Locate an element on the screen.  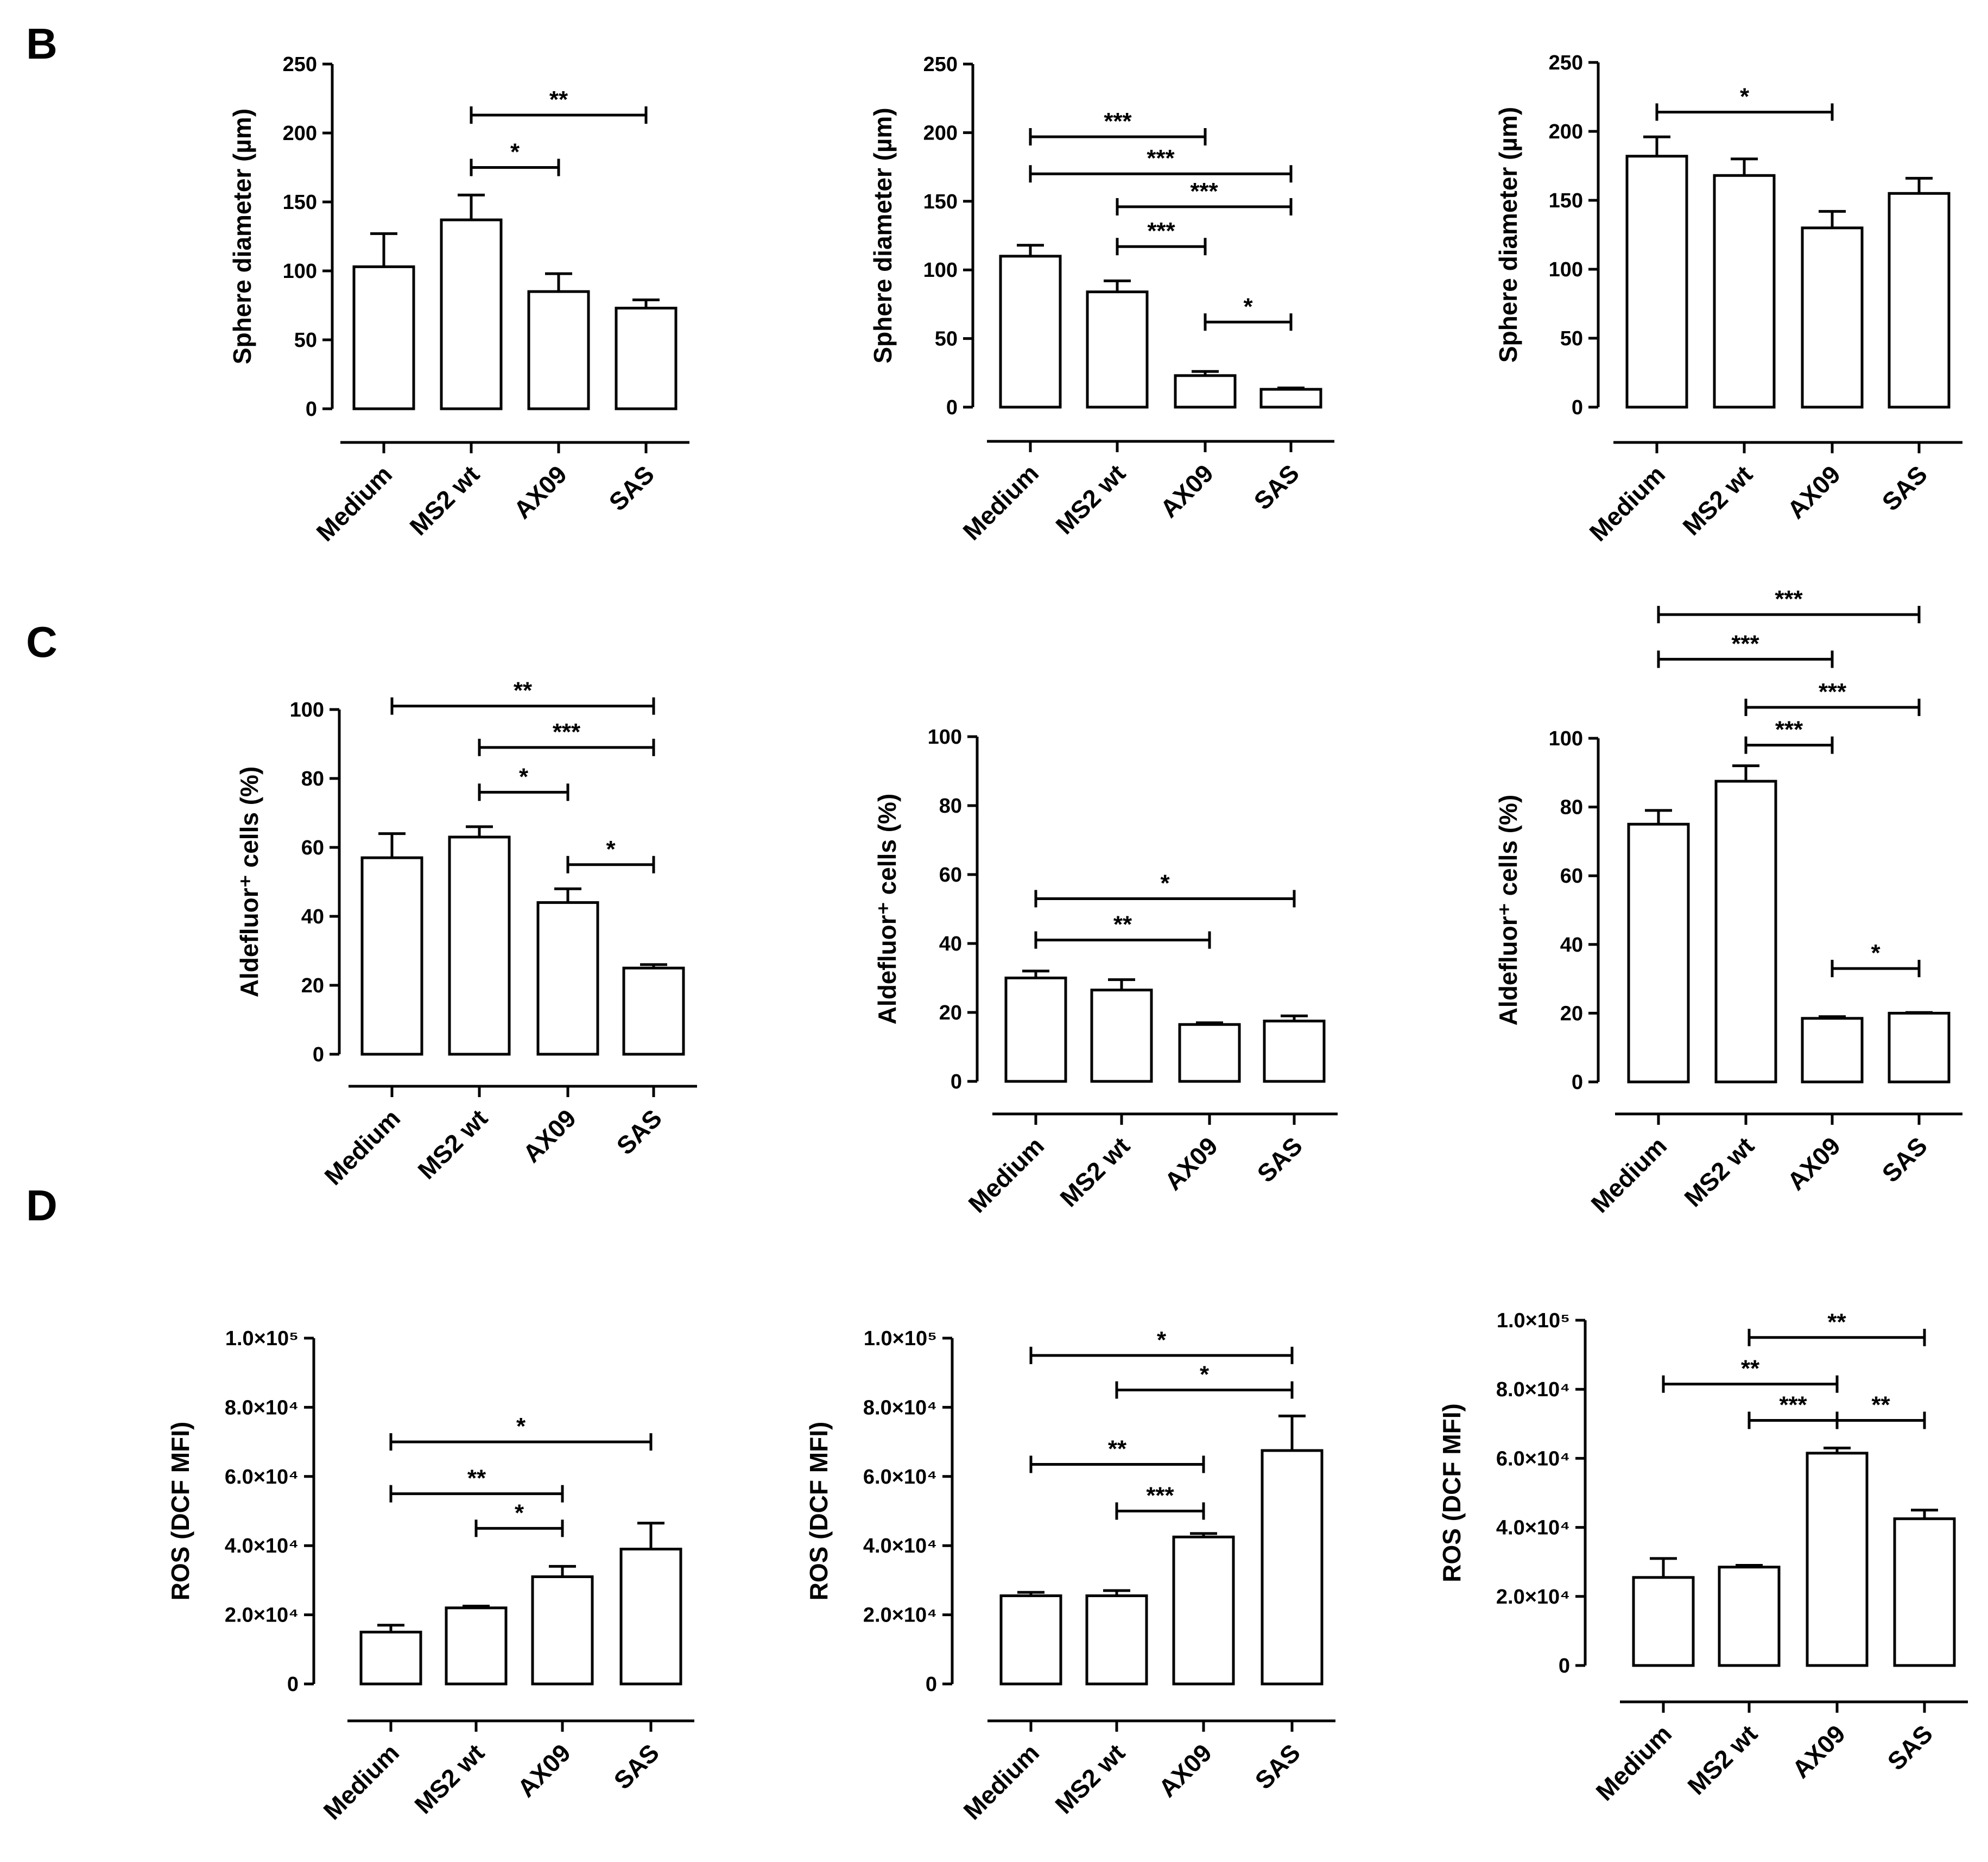
panel-label-c: C is located at coordinates (42, 642).